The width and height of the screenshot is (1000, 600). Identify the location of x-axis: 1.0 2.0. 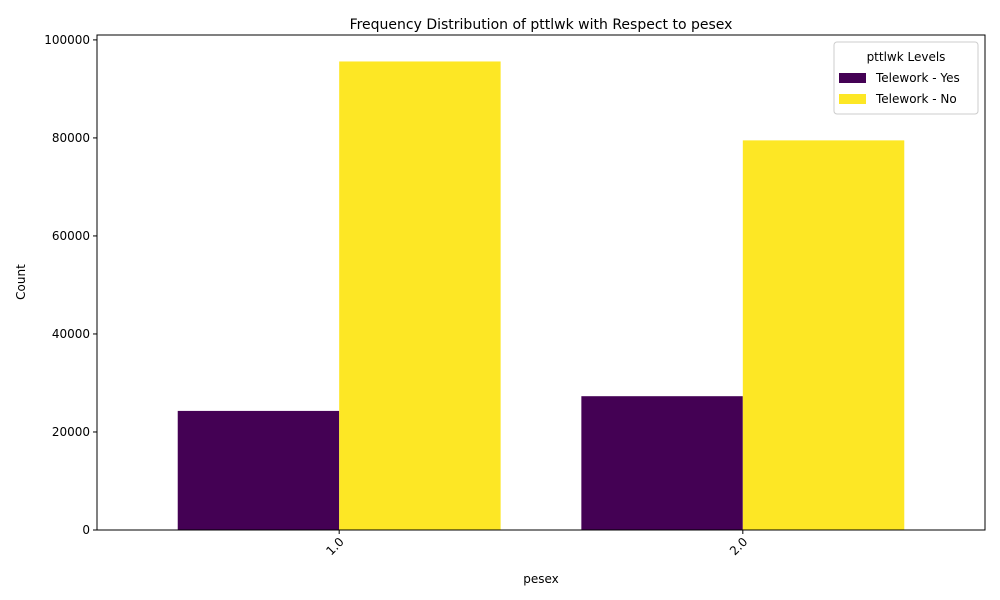
(536, 544).